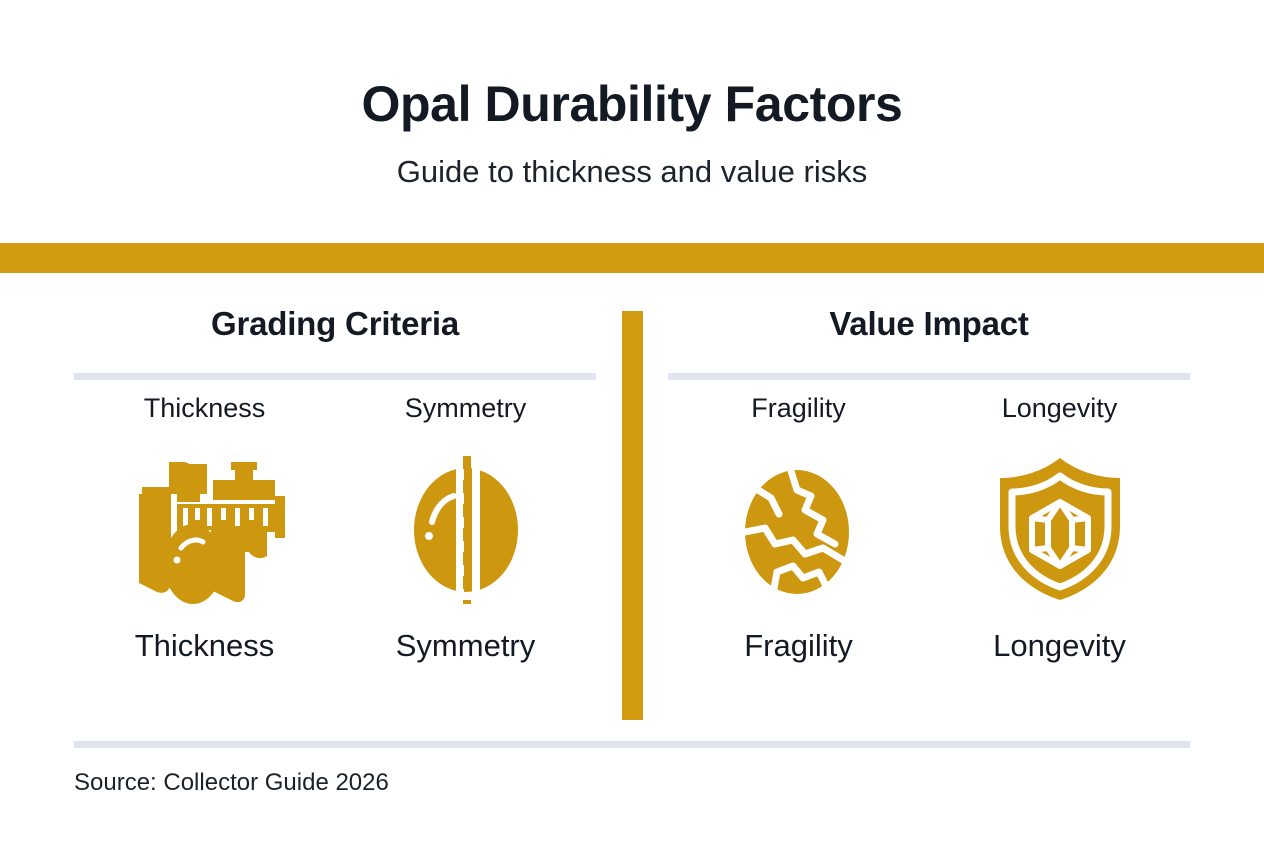 This screenshot has width=1264, height=848. What do you see at coordinates (632, 258) in the screenshot?
I see `accent-divider-bar` at bounding box center [632, 258].